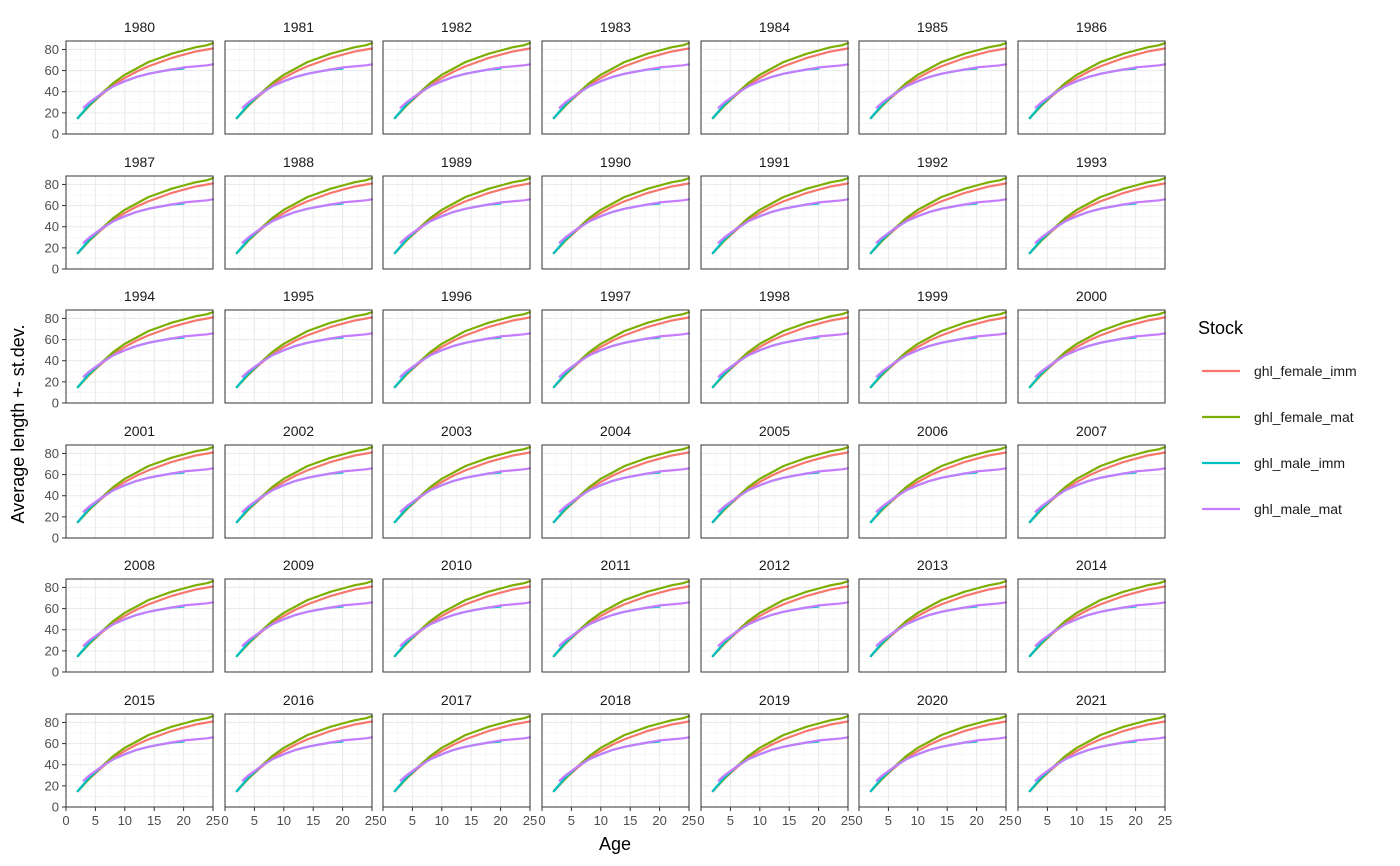 Image resolution: width=1400 pixels, height=866 pixels. What do you see at coordinates (1100, 221) in the screenshot?
I see `series-line-ghl-male-mat-1993` at bounding box center [1100, 221].